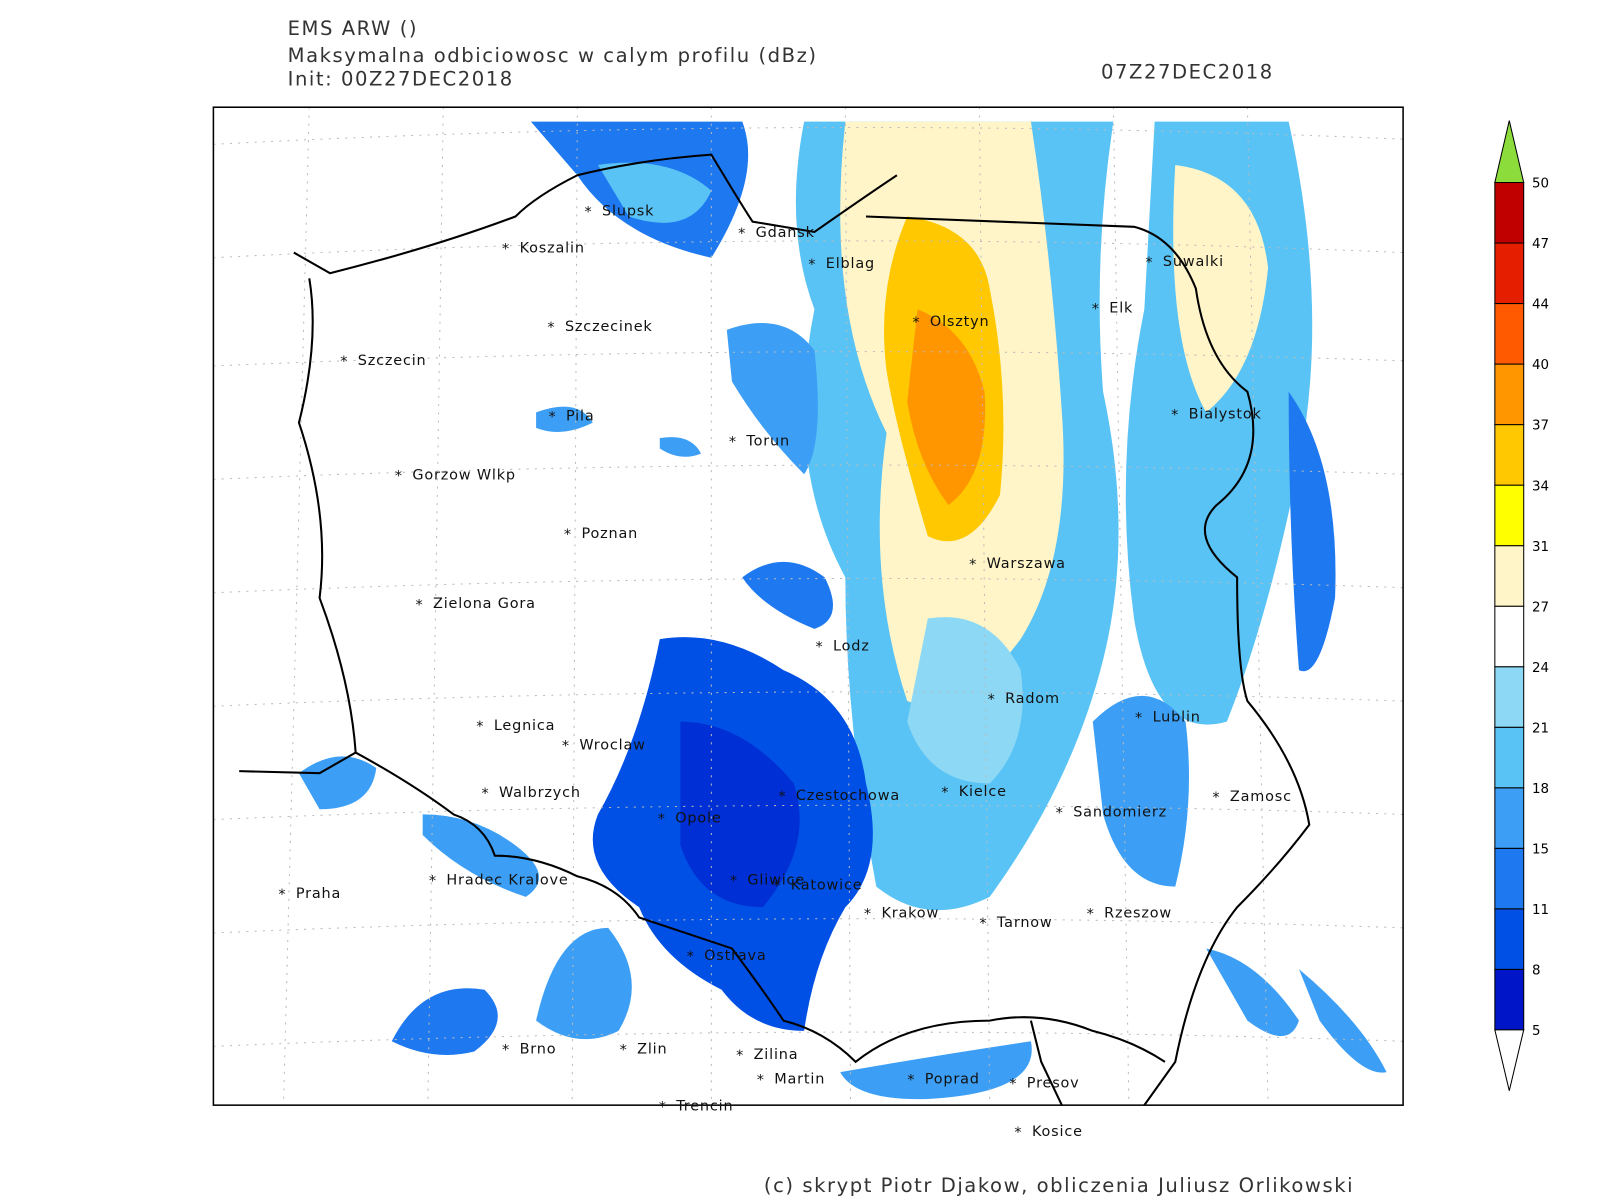  What do you see at coordinates (767, 441) in the screenshot?
I see `city-label: Torun` at bounding box center [767, 441].